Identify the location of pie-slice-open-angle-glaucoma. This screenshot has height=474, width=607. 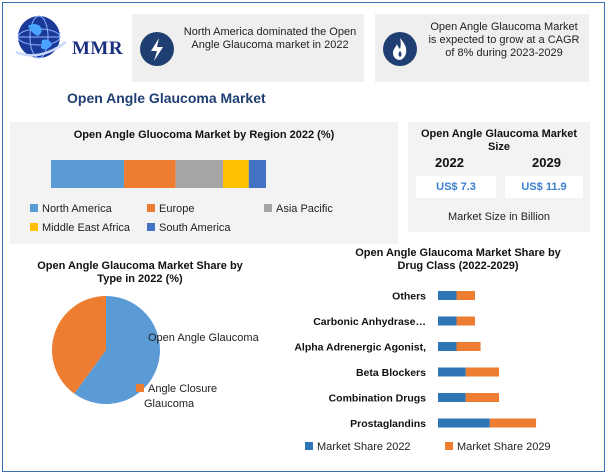
(117, 350).